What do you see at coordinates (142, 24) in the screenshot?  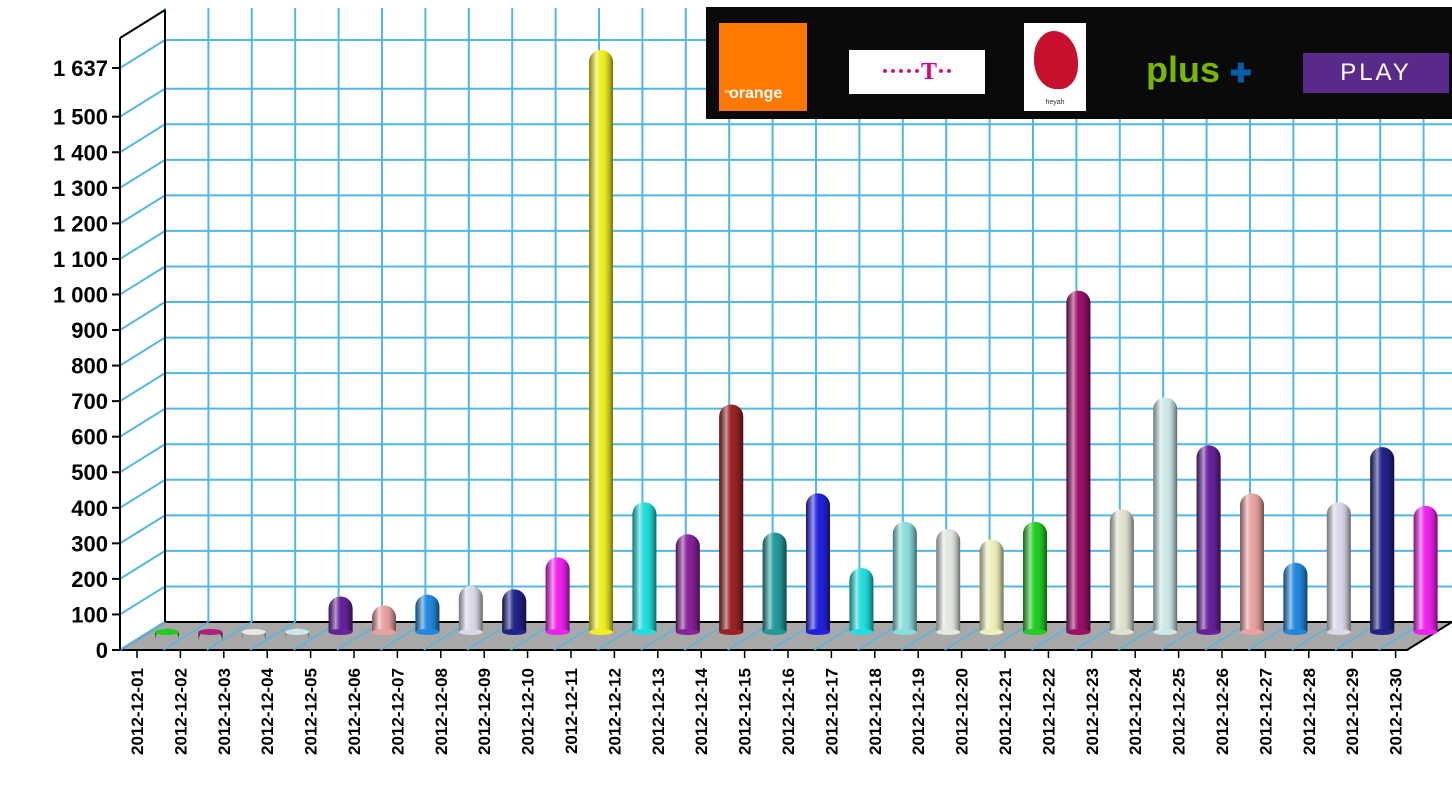 I see `y-axis-top` at bounding box center [142, 24].